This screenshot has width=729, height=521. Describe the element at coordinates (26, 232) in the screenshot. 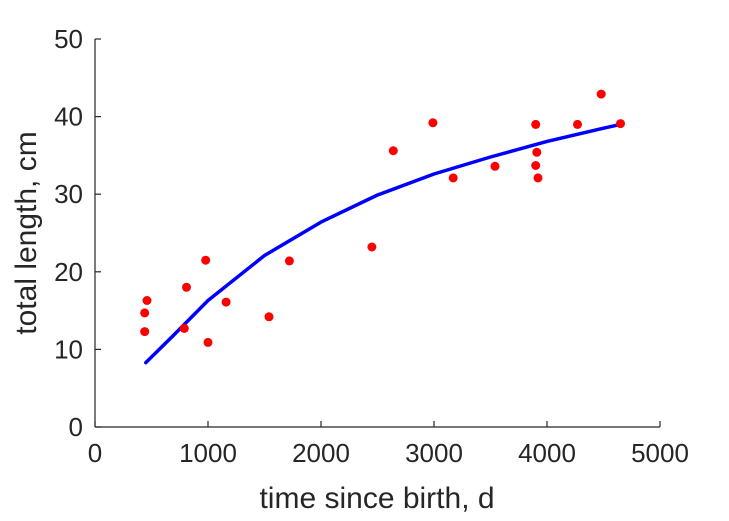

I see `y-axis-label: total length, cm` at that location.